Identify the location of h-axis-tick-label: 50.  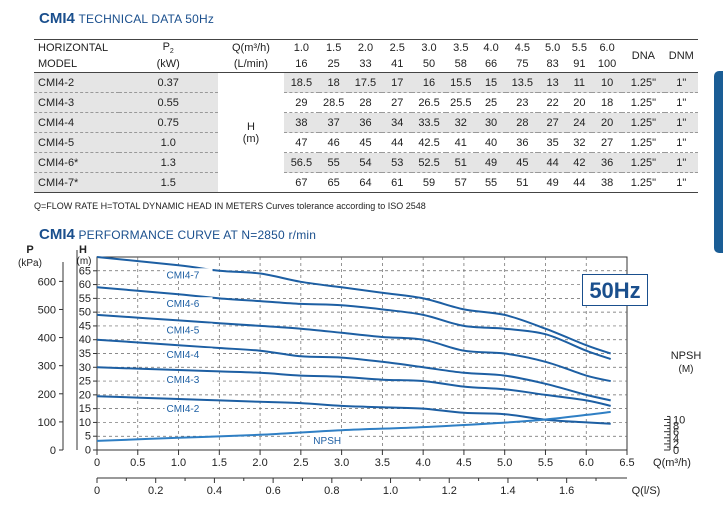
(85, 313).